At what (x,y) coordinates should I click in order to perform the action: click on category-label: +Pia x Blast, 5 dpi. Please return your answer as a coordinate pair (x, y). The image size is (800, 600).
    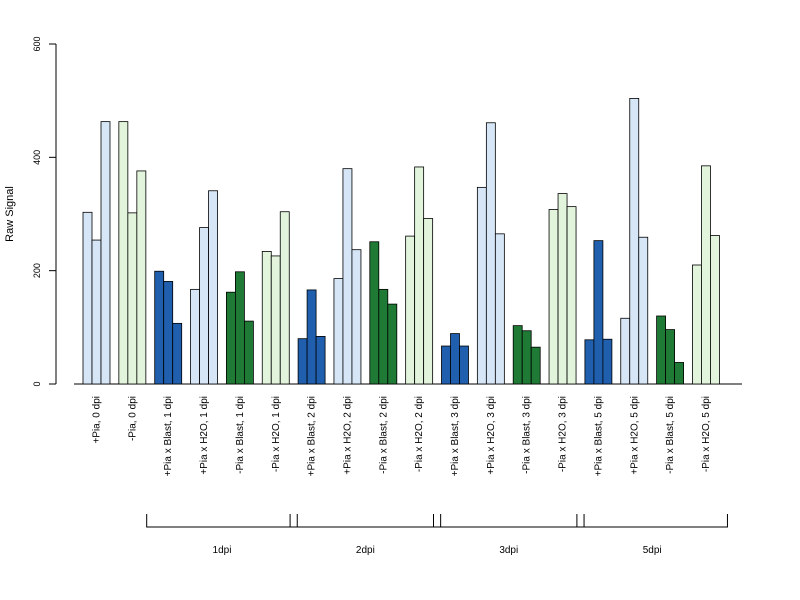
    Looking at the image, I should click on (598, 436).